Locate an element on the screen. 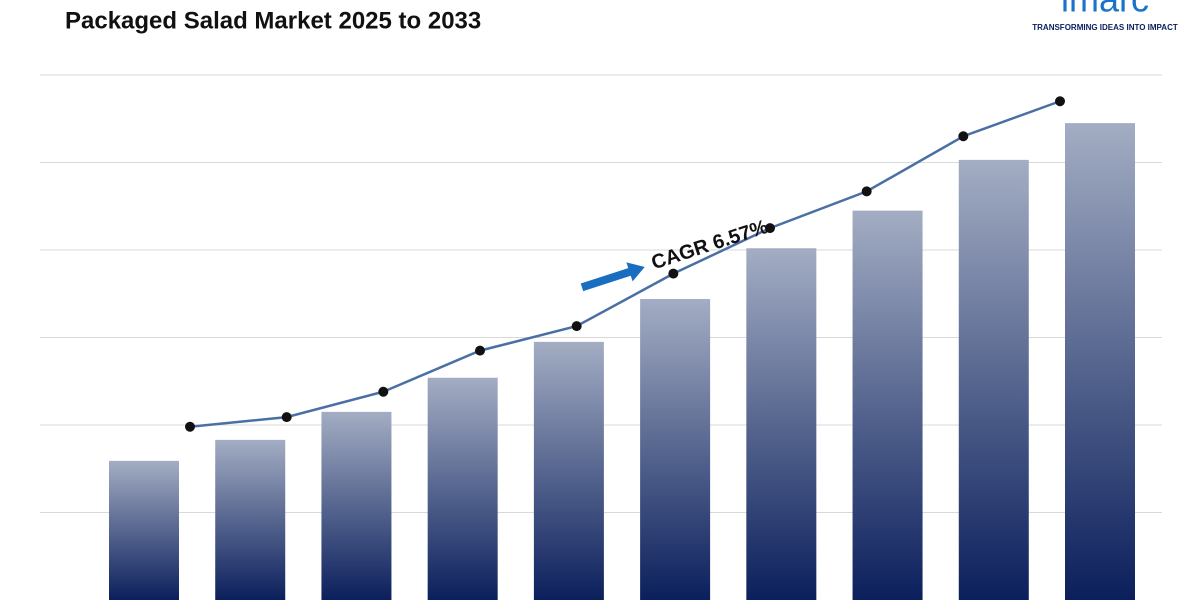 The width and height of the screenshot is (1200, 600). chart-title: Packaged Salad Market 2025 to 2033 is located at coordinates (273, 20).